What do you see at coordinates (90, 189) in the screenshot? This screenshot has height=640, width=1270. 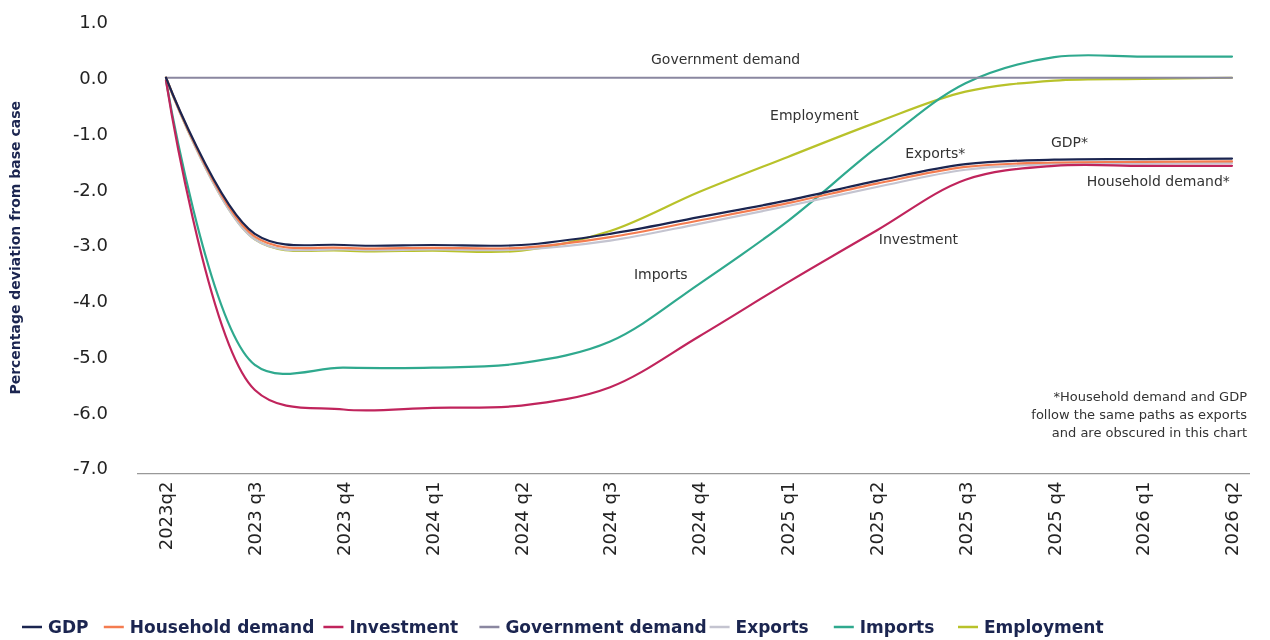 I see `y-tick-label: -2.0` at bounding box center [90, 189].